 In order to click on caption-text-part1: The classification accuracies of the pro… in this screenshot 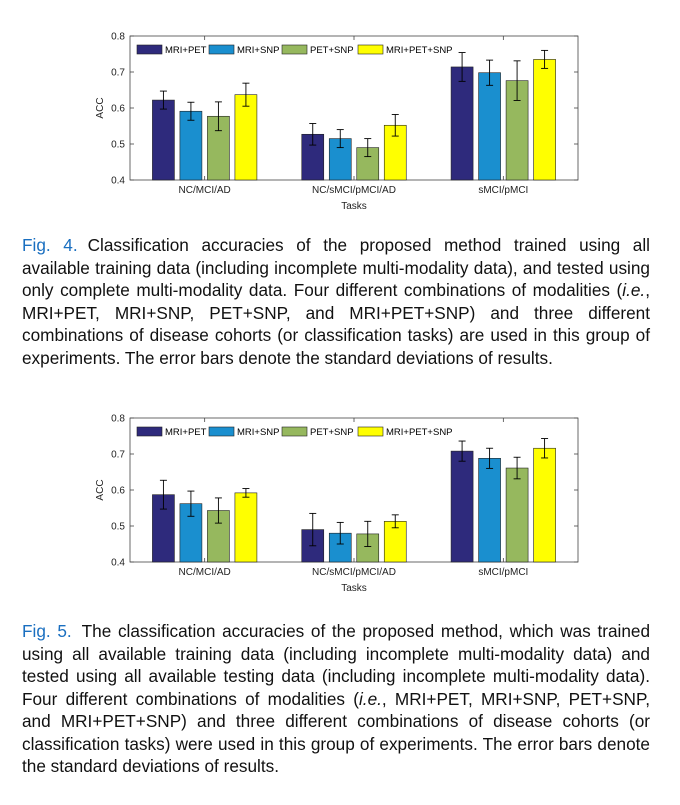, I will do `click(336, 665)`.